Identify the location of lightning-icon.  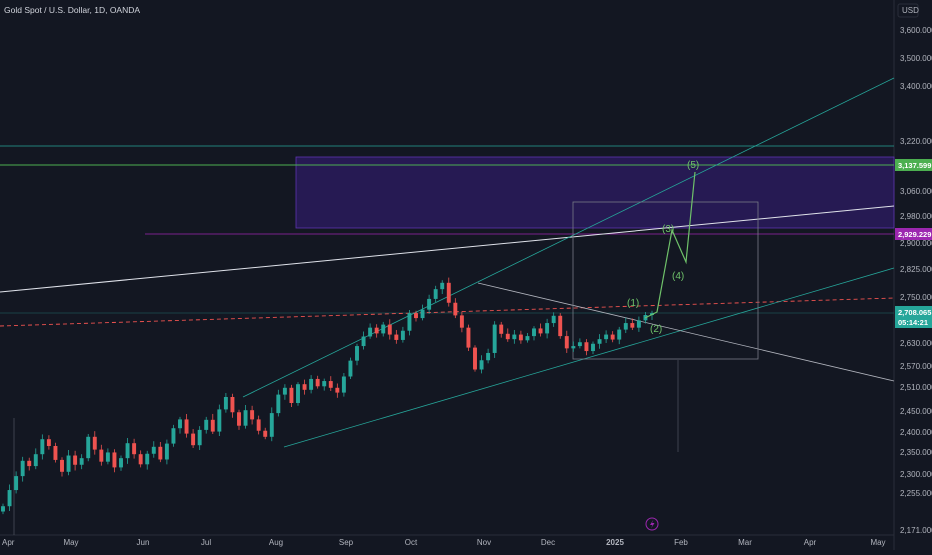
(652, 524).